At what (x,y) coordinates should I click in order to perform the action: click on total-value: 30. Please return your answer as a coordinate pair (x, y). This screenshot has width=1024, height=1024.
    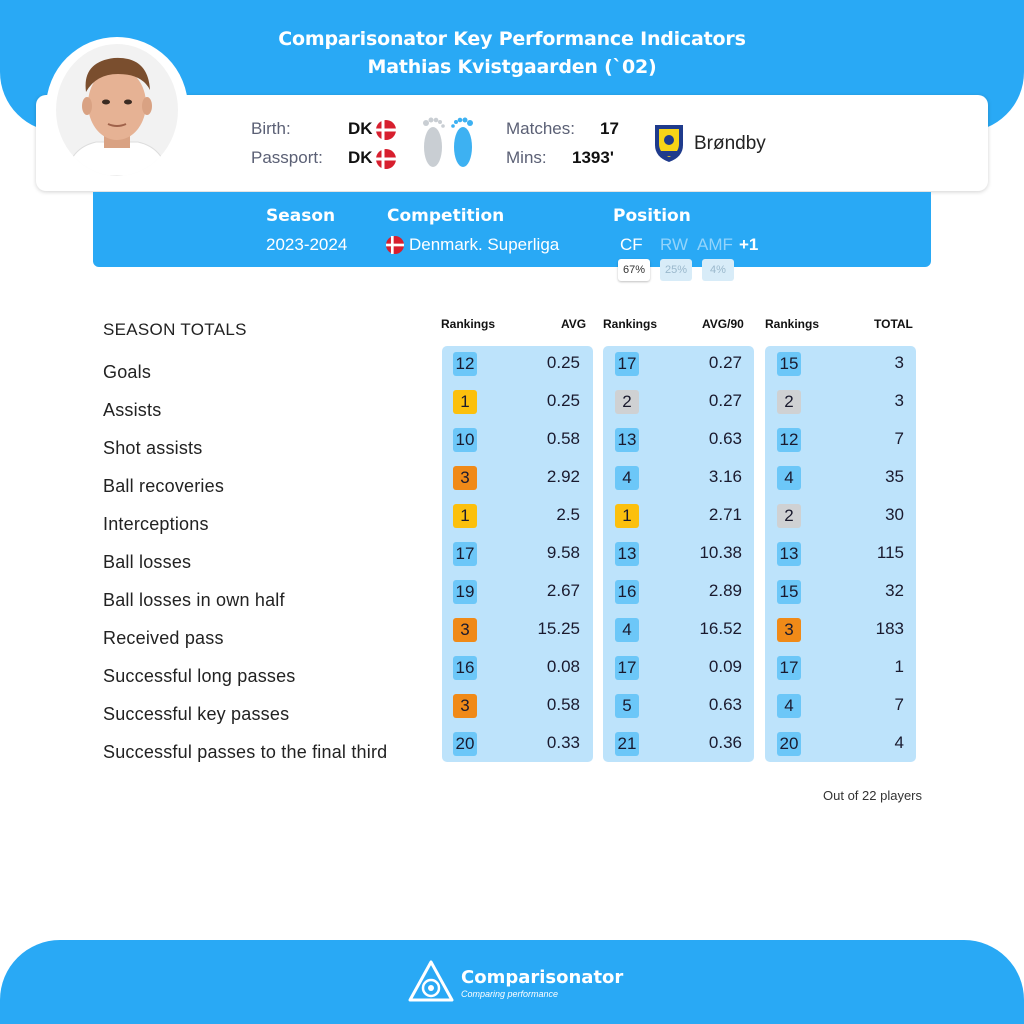
    Looking at the image, I should click on (894, 514).